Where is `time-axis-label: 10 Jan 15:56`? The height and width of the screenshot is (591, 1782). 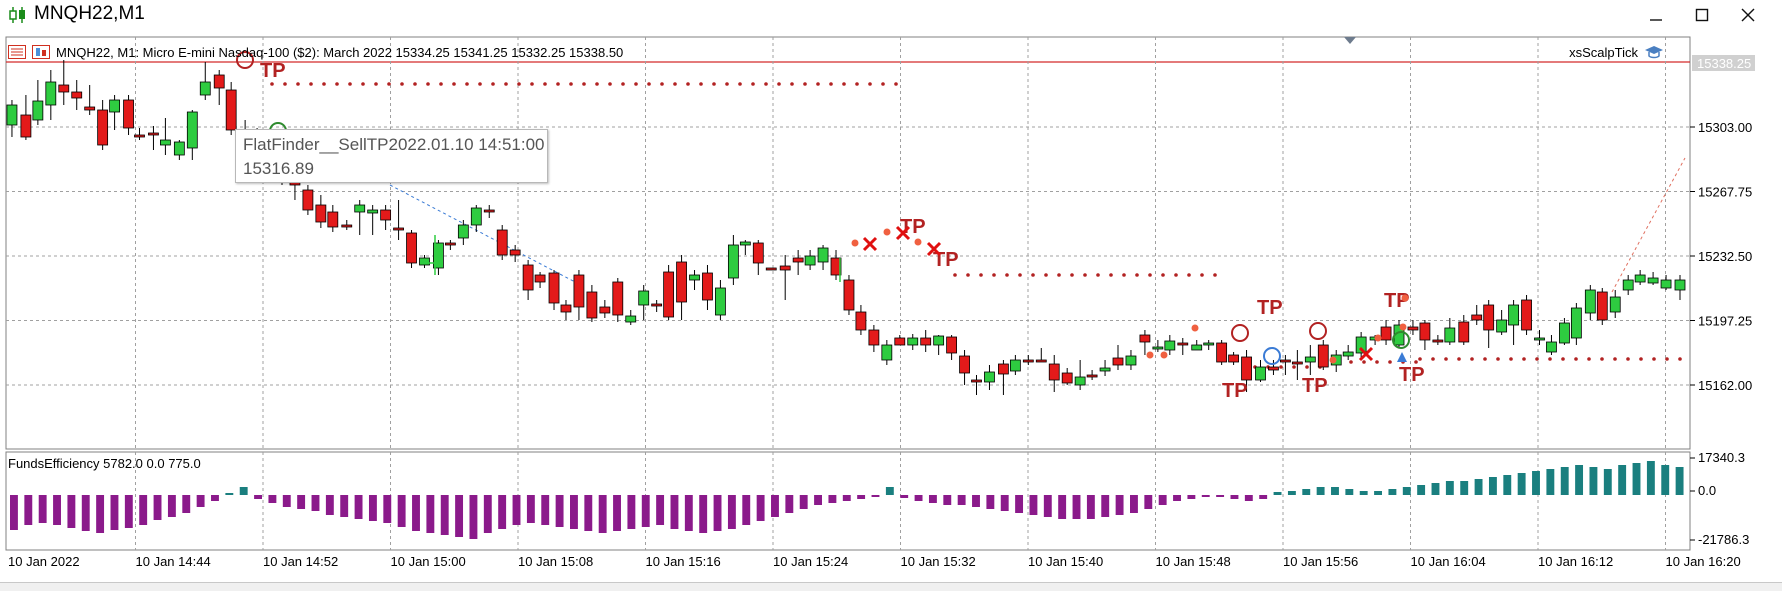
time-axis-label: 10 Jan 15:56 is located at coordinates (1320, 561).